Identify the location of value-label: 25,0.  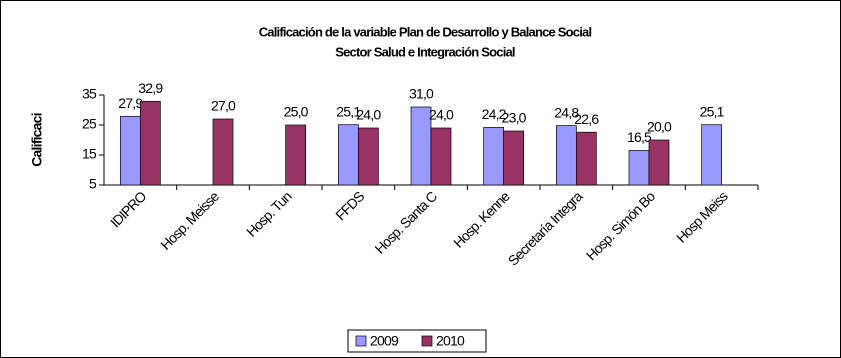
(296, 112).